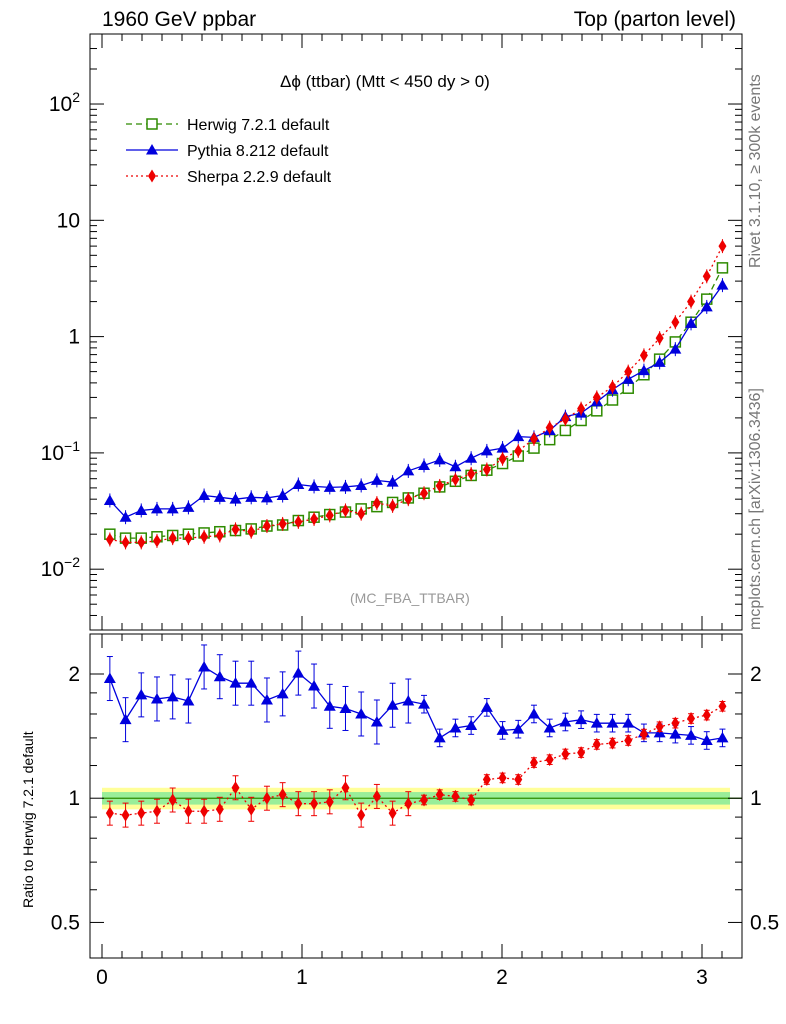 This screenshot has width=786, height=1024. I want to click on main-y-tick-label-base: 1, so click(74, 337).